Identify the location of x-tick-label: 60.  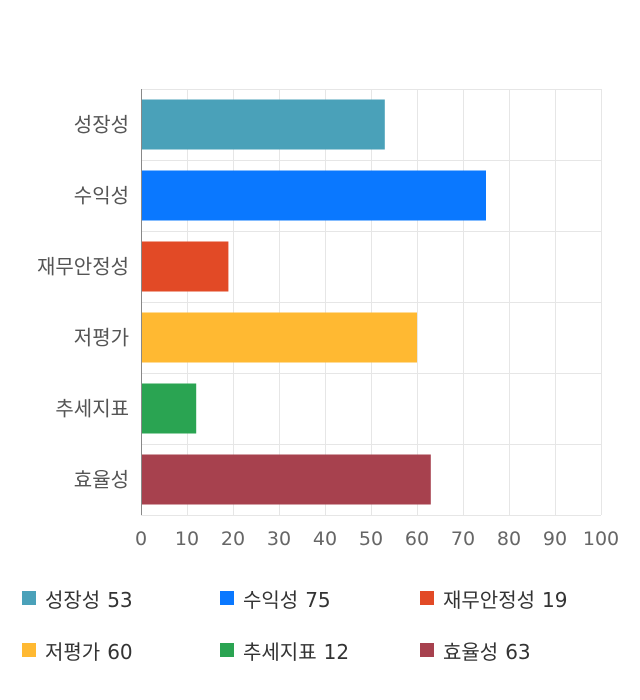
(417, 539).